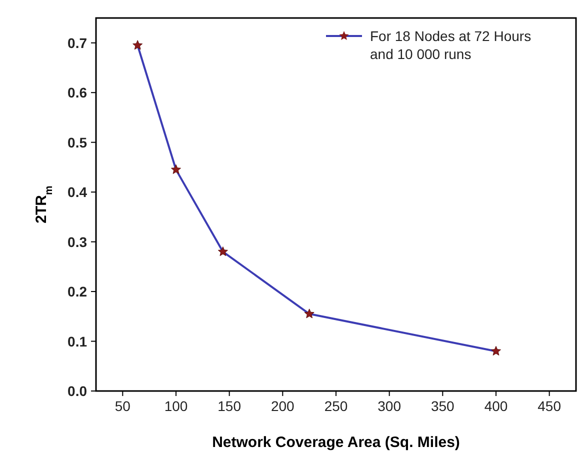 The width and height of the screenshot is (584, 457). Describe the element at coordinates (336, 406) in the screenshot. I see `x-tick-label: 250` at that location.